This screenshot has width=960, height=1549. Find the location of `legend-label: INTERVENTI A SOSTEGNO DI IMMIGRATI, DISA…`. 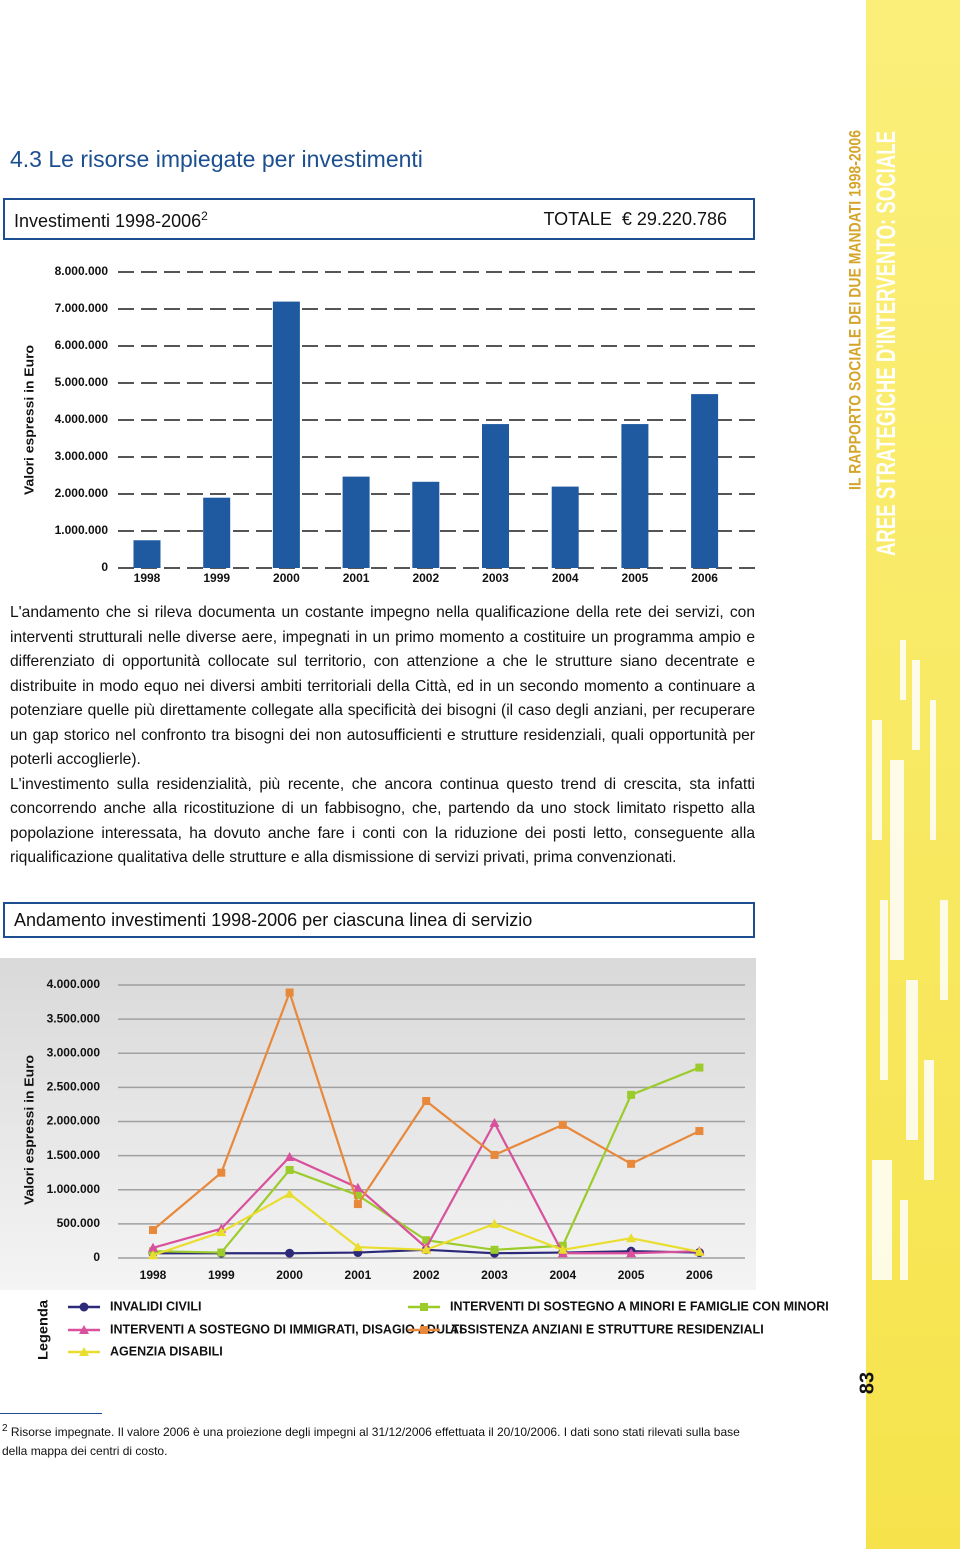

legend-label: INTERVENTI A SOSTEGNO DI IMMIGRATI, DISA… is located at coordinates (286, 1329).